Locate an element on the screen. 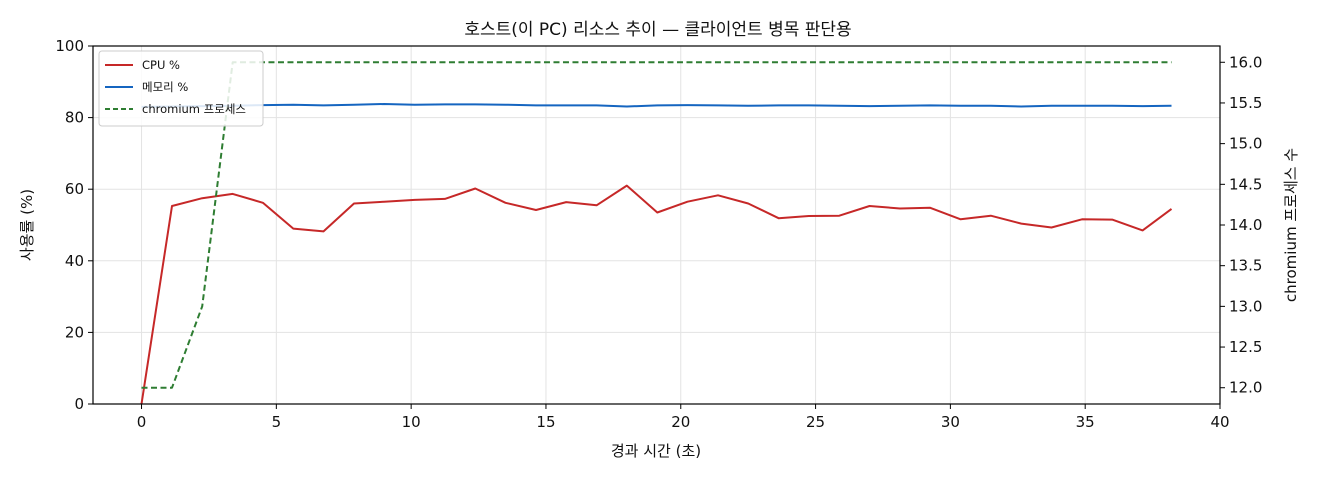 This screenshot has width=1320, height=484. legend: CPU % 메모리 % chromium 프로세스 is located at coordinates (181, 88).